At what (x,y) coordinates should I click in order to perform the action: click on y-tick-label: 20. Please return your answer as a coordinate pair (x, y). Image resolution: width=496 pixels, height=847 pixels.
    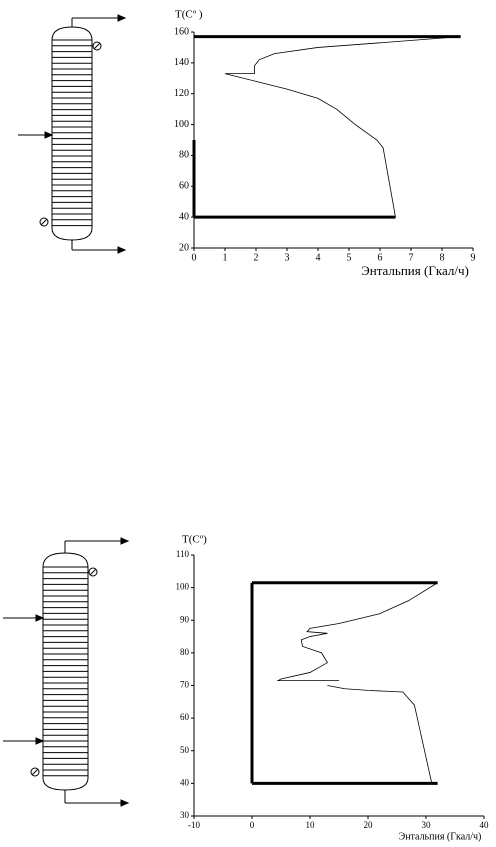
    Looking at the image, I should click on (184, 247).